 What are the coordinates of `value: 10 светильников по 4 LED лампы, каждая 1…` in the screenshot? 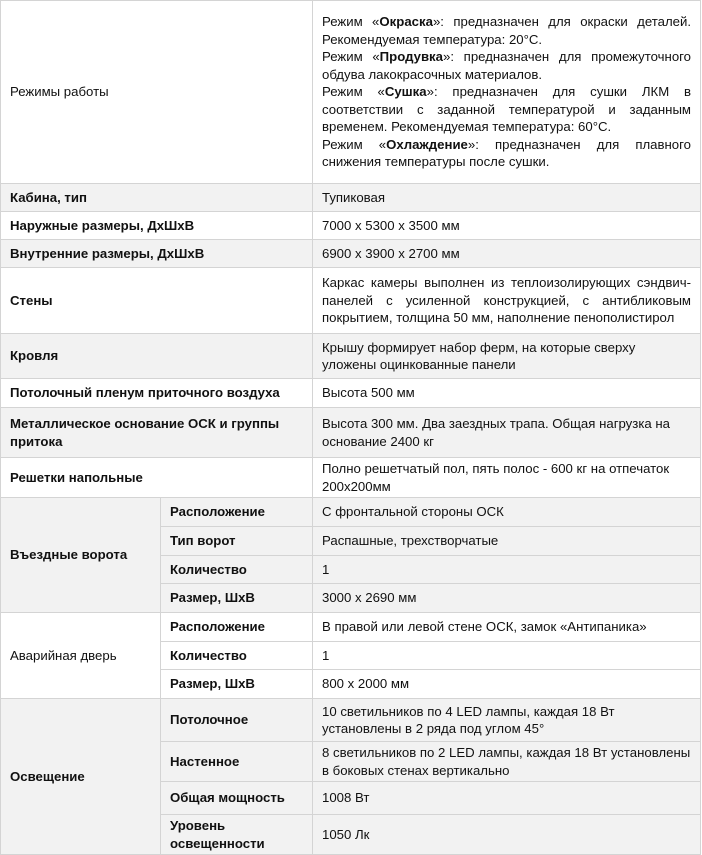 It's located at (506, 720).